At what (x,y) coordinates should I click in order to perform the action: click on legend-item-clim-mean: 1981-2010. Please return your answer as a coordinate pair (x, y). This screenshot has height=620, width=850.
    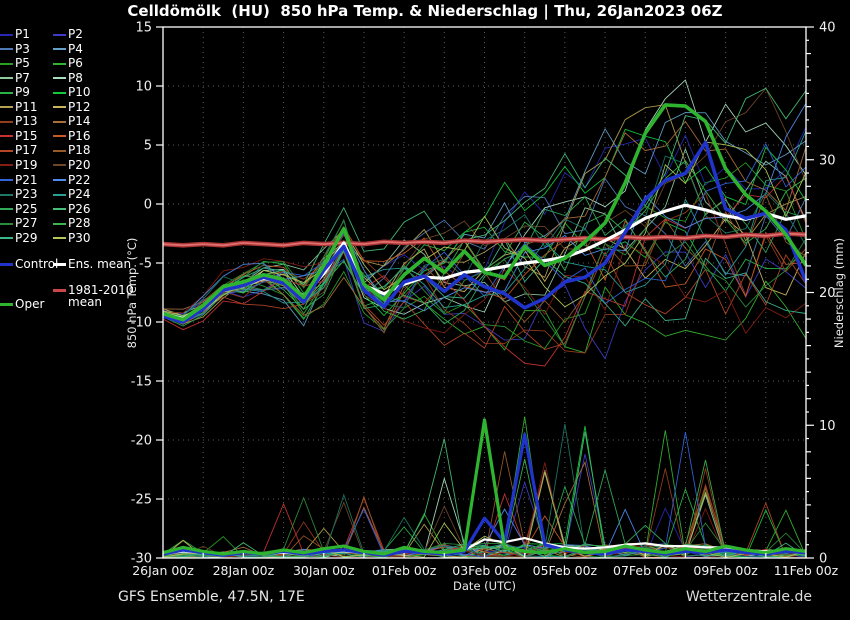
    Looking at the image, I should click on (93, 290).